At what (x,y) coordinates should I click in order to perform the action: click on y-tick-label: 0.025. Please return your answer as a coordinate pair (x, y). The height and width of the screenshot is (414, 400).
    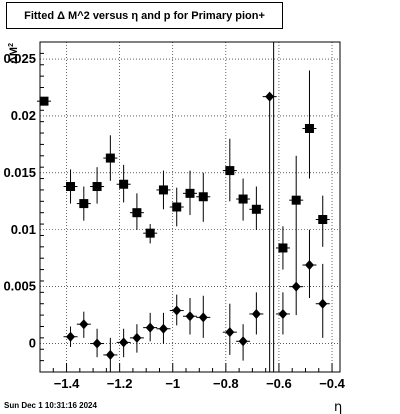
    Looking at the image, I should click on (19, 58).